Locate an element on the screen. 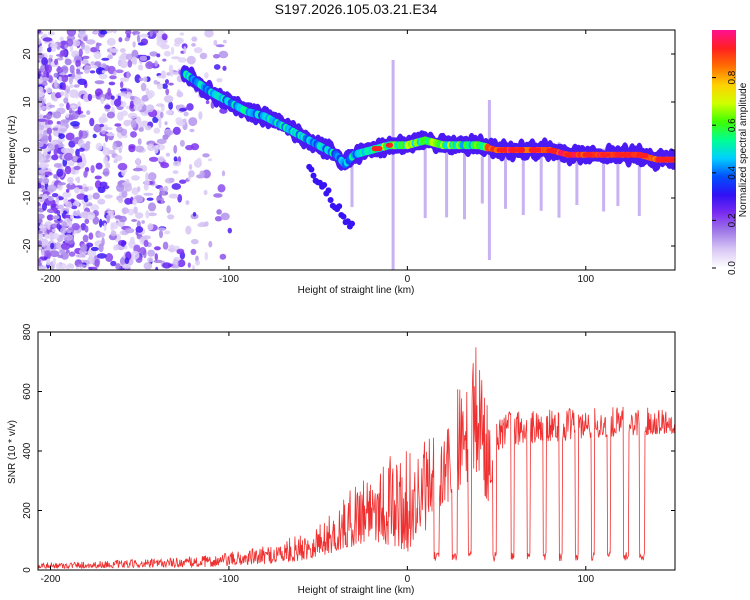 This screenshot has height=600, width=750. y-tick-label: 400 is located at coordinates (27, 450).